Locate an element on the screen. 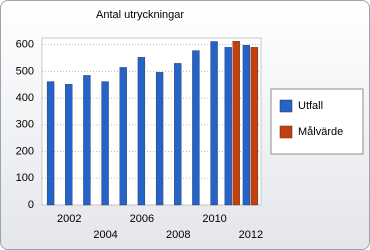  y-tick-label: 300 is located at coordinates (25, 125).